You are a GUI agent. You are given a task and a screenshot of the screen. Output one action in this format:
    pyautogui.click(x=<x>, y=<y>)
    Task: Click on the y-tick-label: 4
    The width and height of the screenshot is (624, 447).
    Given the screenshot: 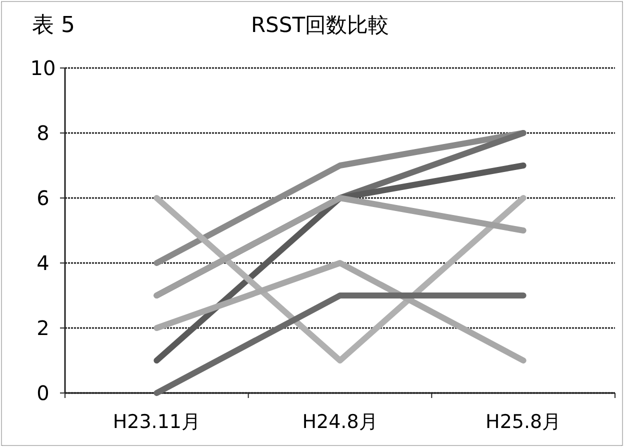 What is the action you would take?
    pyautogui.click(x=43, y=263)
    